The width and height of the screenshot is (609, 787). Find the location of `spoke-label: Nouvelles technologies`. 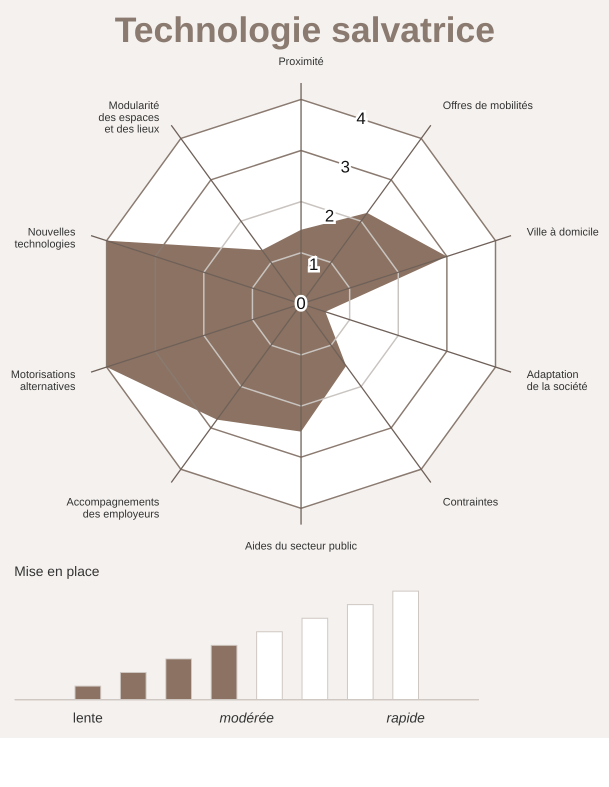

spoke-label: Nouvelles technologies is located at coordinates (45, 238).